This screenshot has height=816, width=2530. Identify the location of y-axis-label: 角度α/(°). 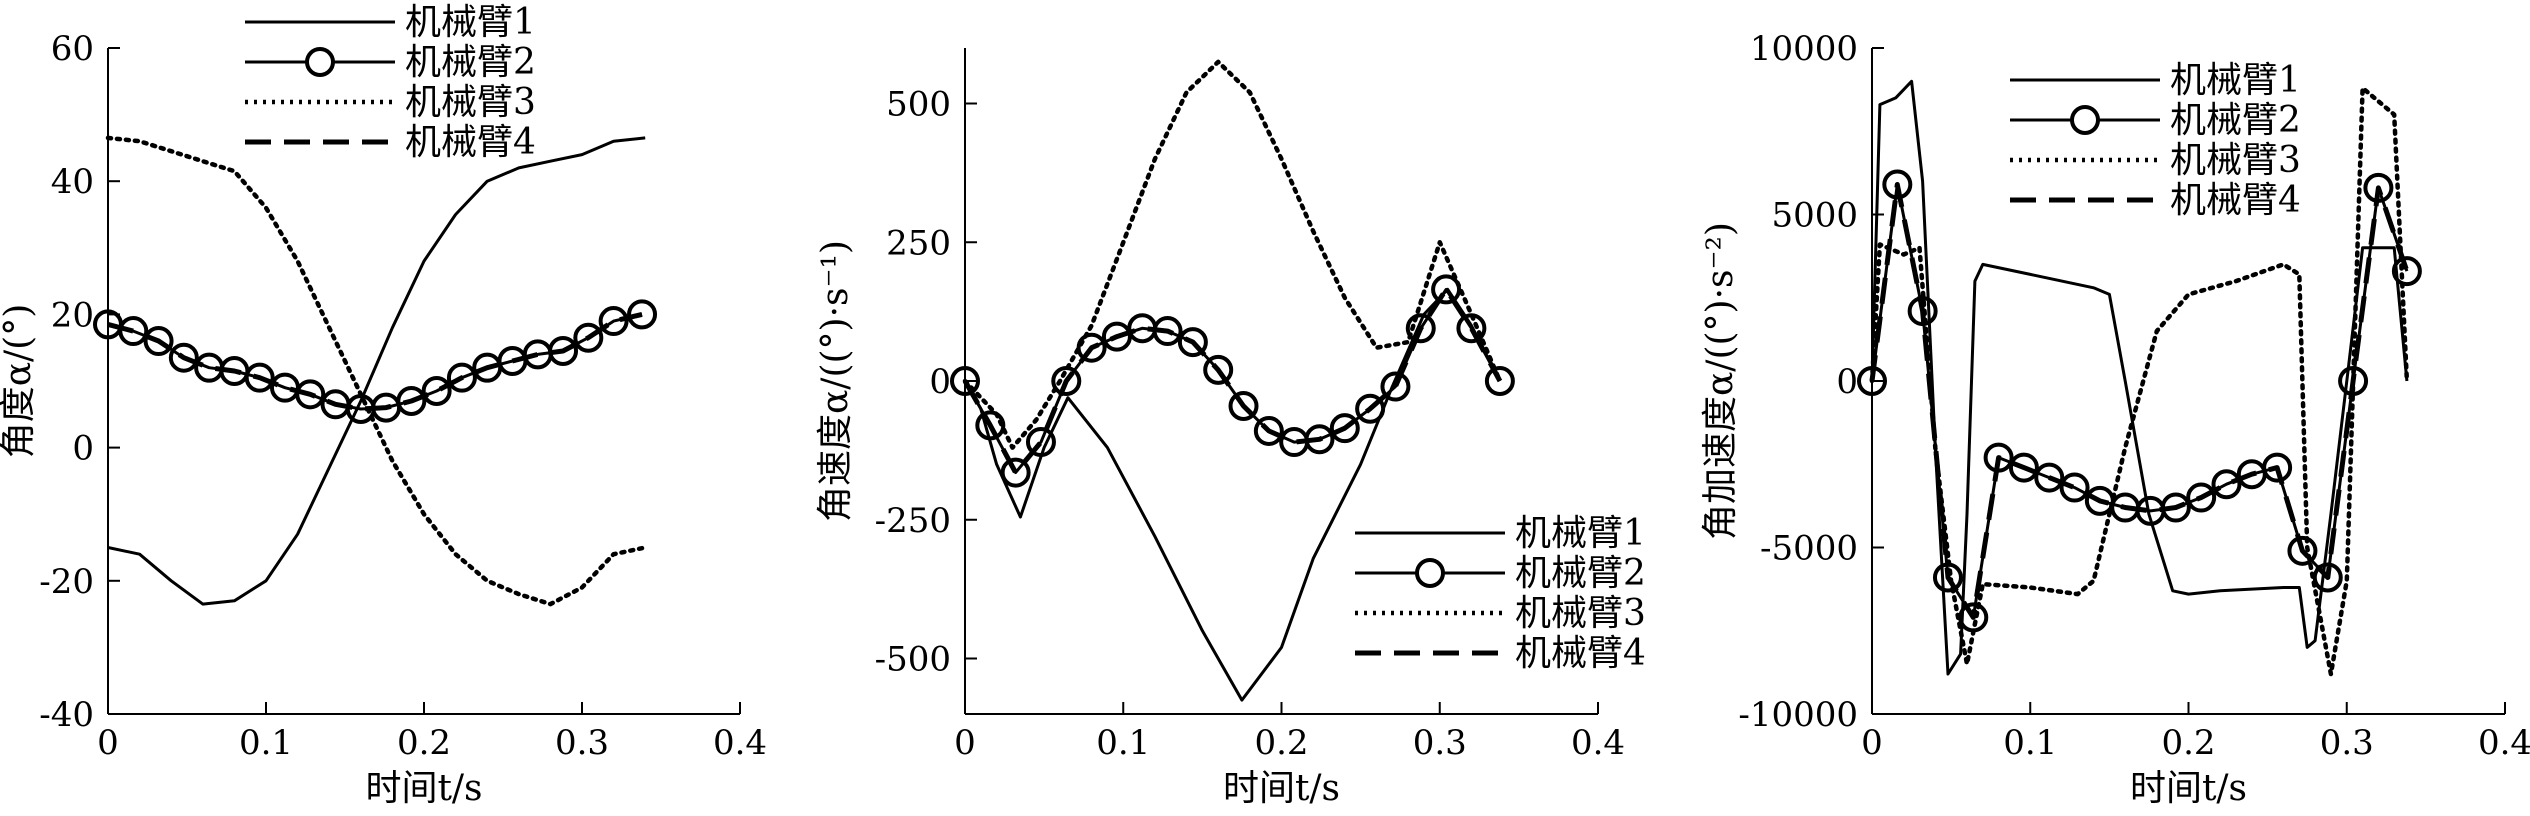
(19, 381).